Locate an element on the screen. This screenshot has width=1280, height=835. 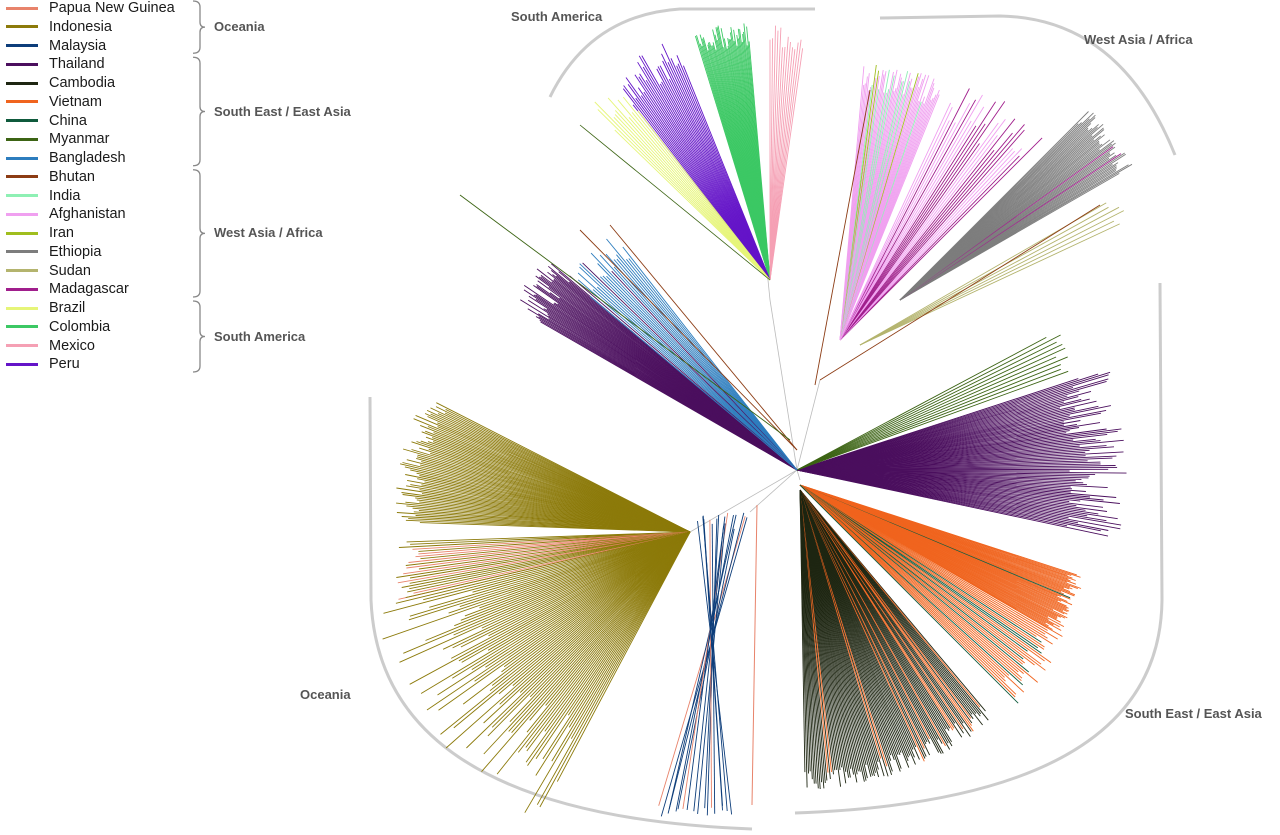
legend-label: Afghanistan is located at coordinates (87, 214).